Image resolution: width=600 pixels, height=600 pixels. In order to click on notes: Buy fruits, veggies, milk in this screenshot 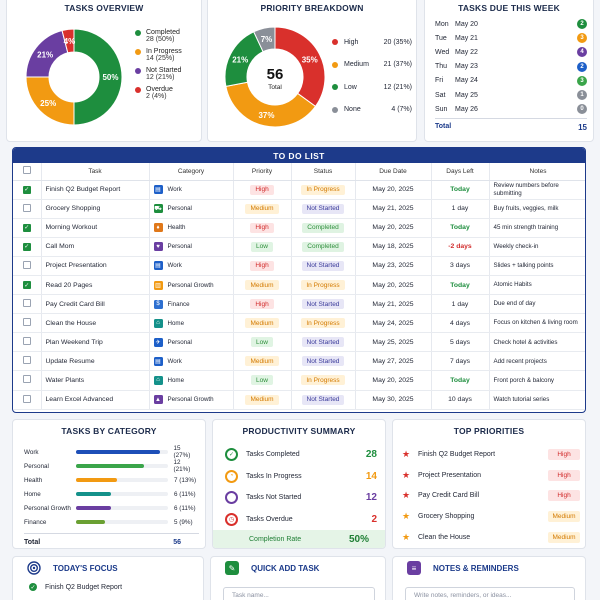, I will do `click(537, 209)`.